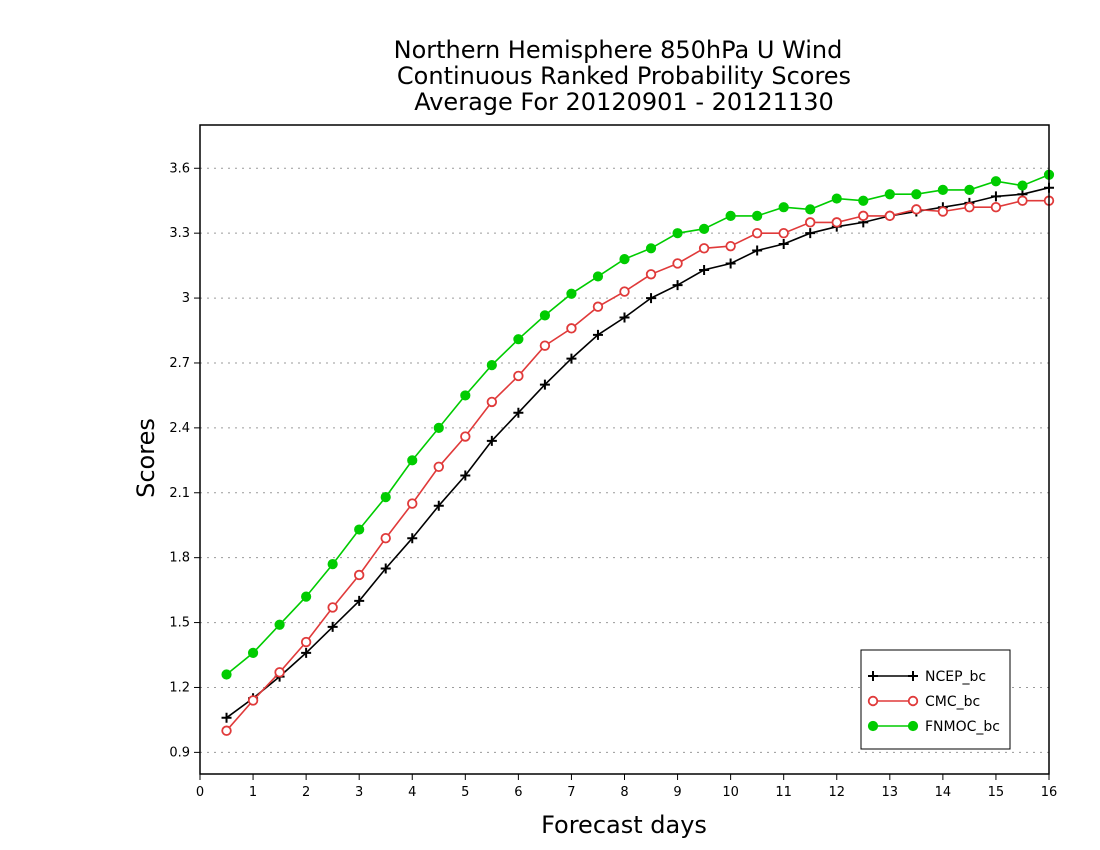 This screenshot has height=850, width=1100. Describe the element at coordinates (996, 792) in the screenshot. I see `x-tick-label: 15` at that location.